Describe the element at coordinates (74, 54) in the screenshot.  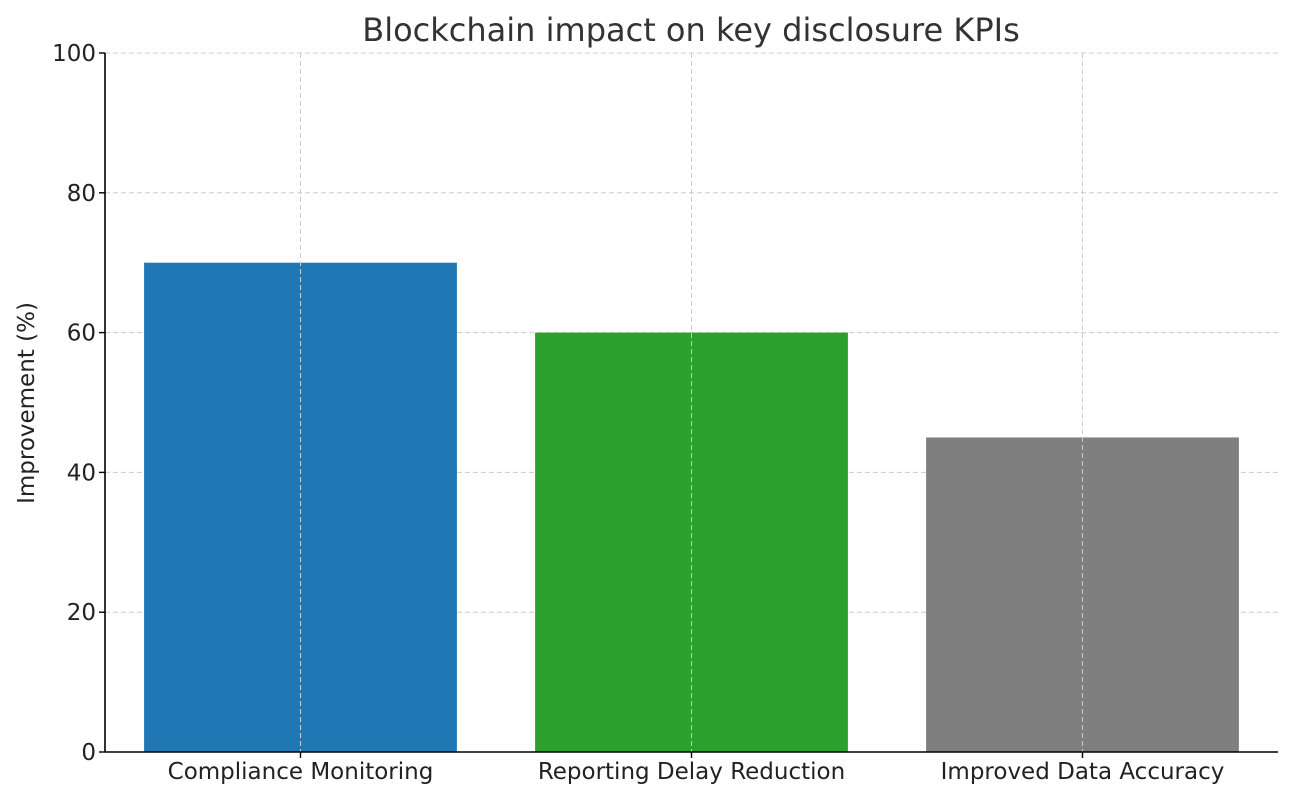
I see `y-tick-label: 100` at that location.